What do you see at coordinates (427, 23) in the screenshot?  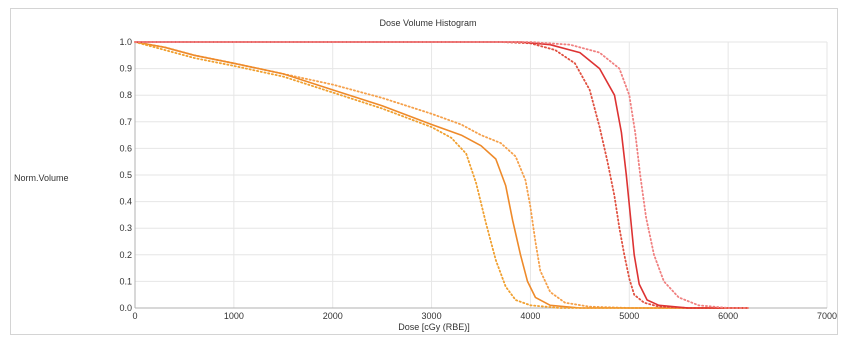 I see `chart-title: Dose Volume Histogram` at bounding box center [427, 23].